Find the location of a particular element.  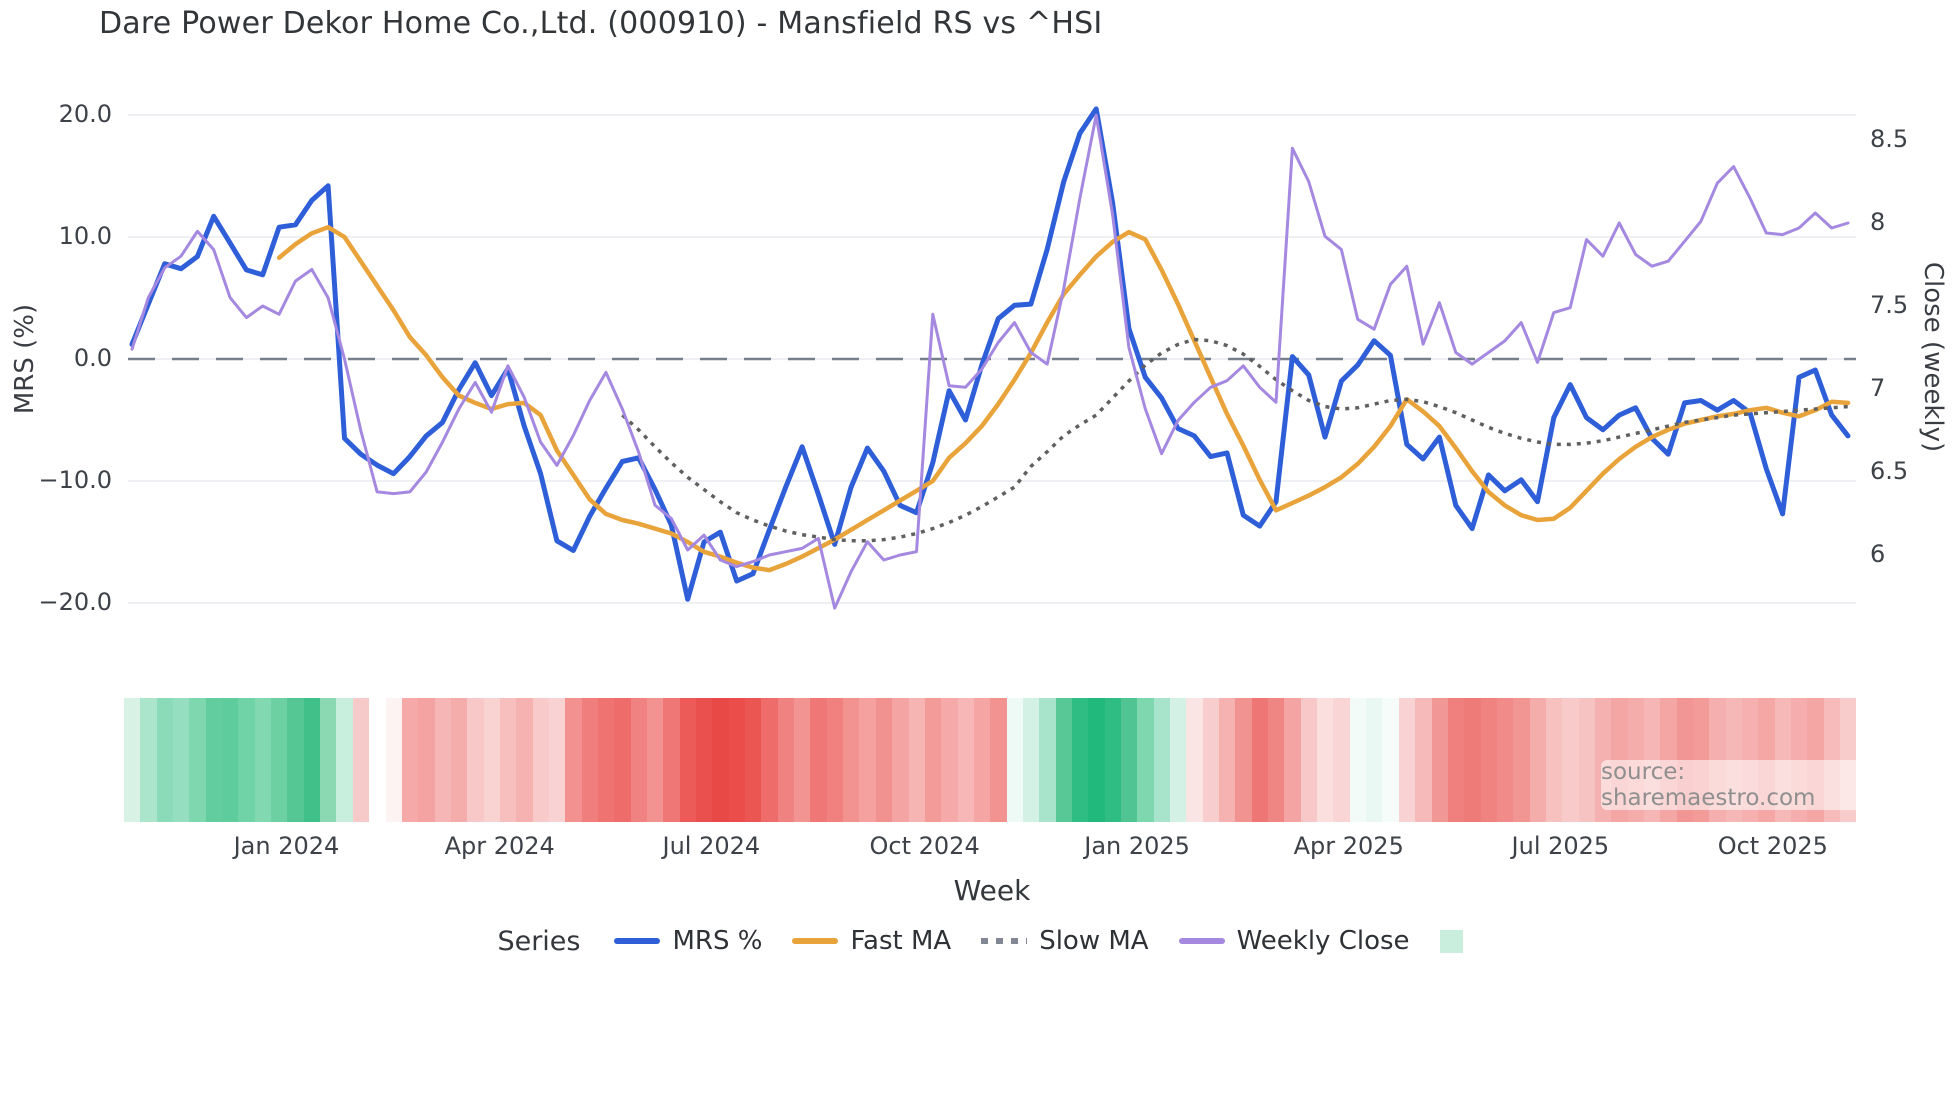

legend-item-mrs-: MRS % is located at coordinates (688, 941).